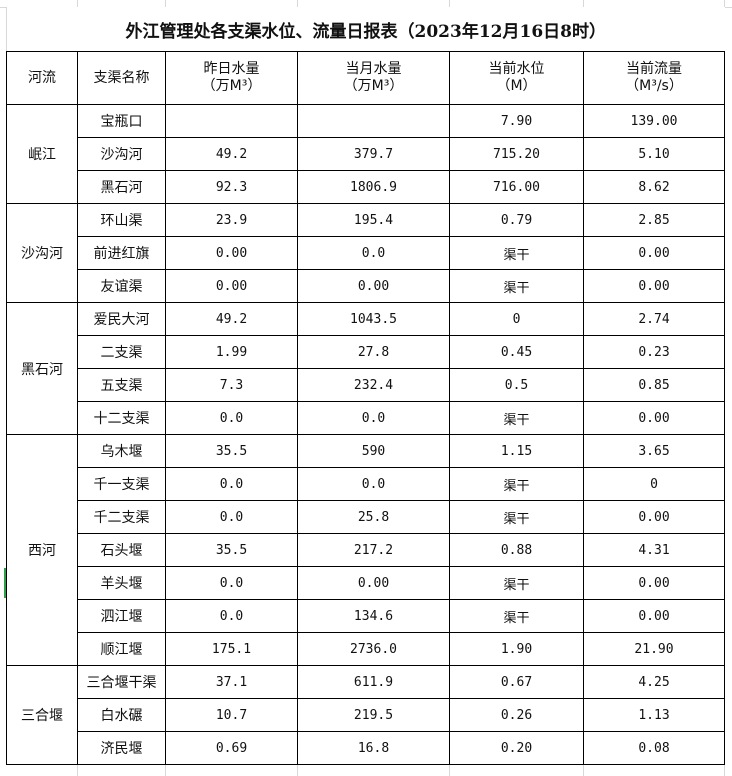 This screenshot has width=732, height=776. What do you see at coordinates (121, 220) in the screenshot?
I see `branch-name: 环山渠` at bounding box center [121, 220].